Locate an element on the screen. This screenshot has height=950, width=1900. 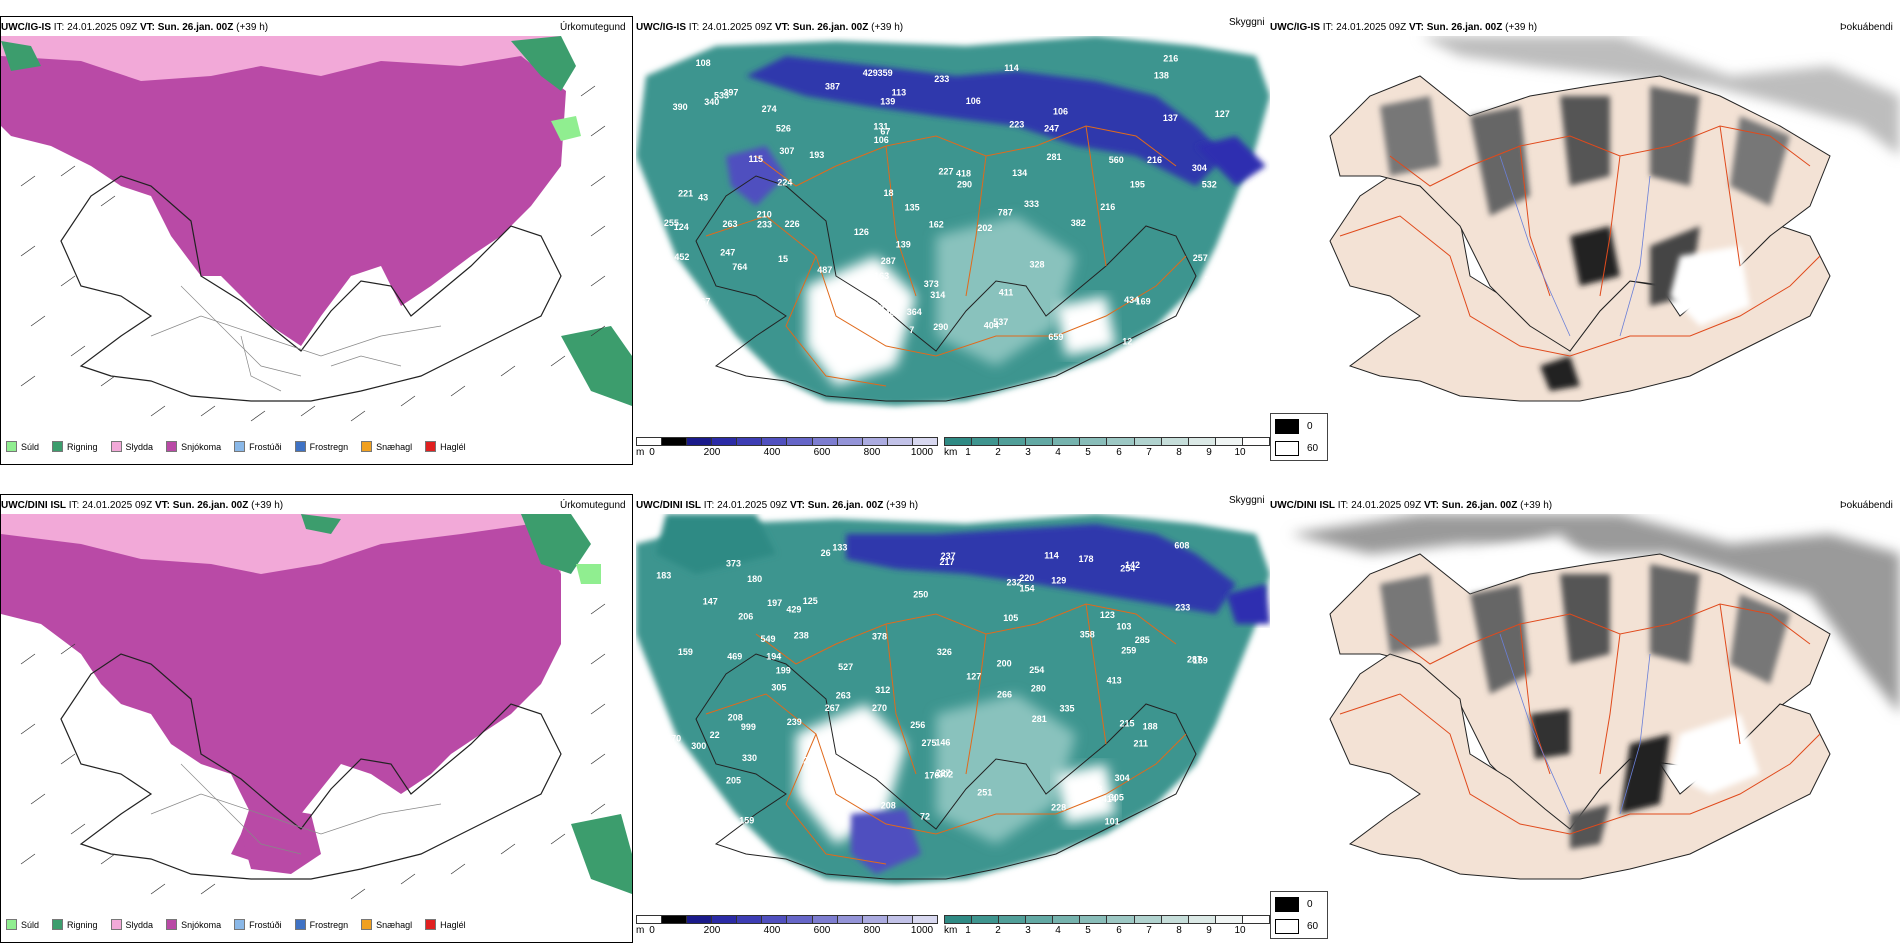
cloud-base-label: 411 is located at coordinates (1006, 293).